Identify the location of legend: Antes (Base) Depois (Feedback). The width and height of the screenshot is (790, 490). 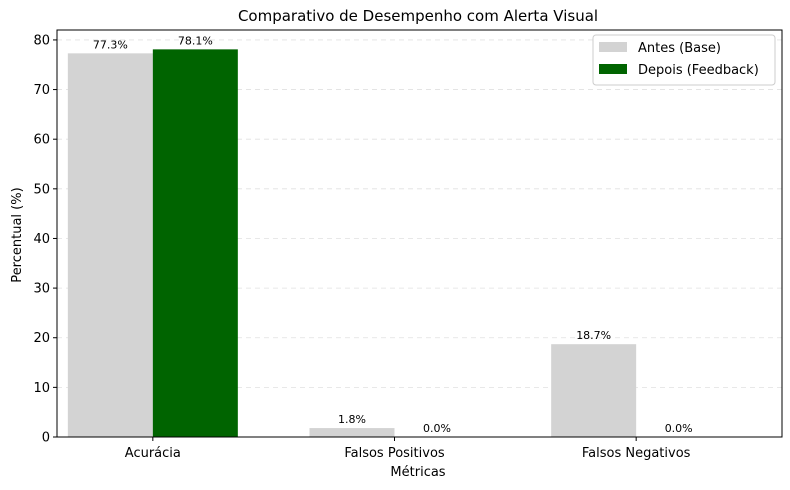
(684, 60).